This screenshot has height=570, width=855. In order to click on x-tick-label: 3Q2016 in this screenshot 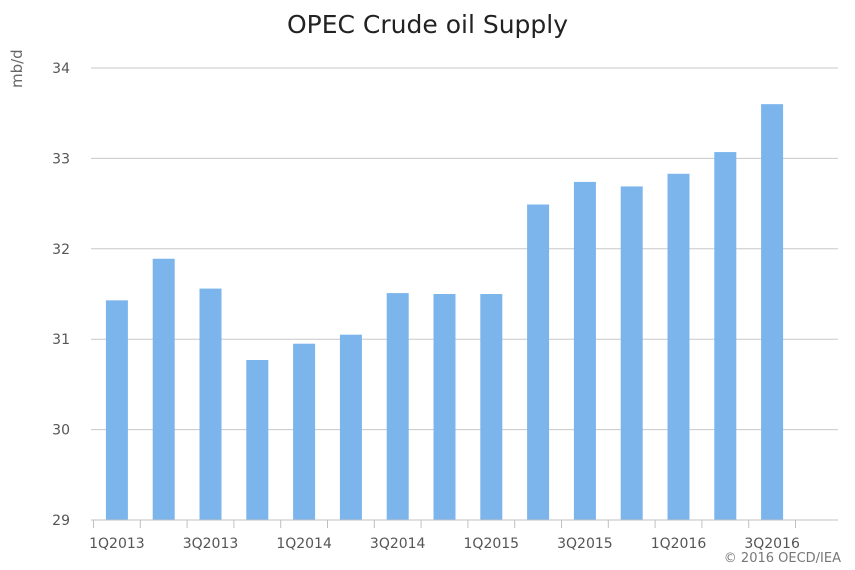, I will do `click(772, 544)`.